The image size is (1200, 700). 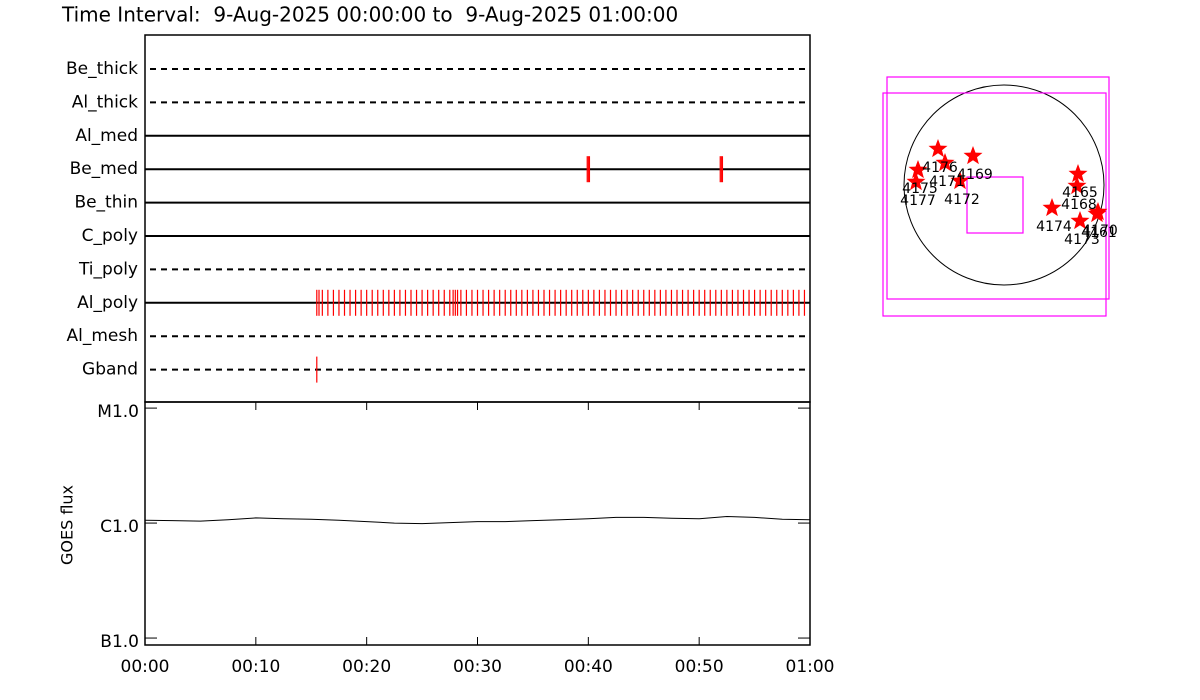 I want to click on y-axis-label: GOES flux, so click(x=67, y=525).